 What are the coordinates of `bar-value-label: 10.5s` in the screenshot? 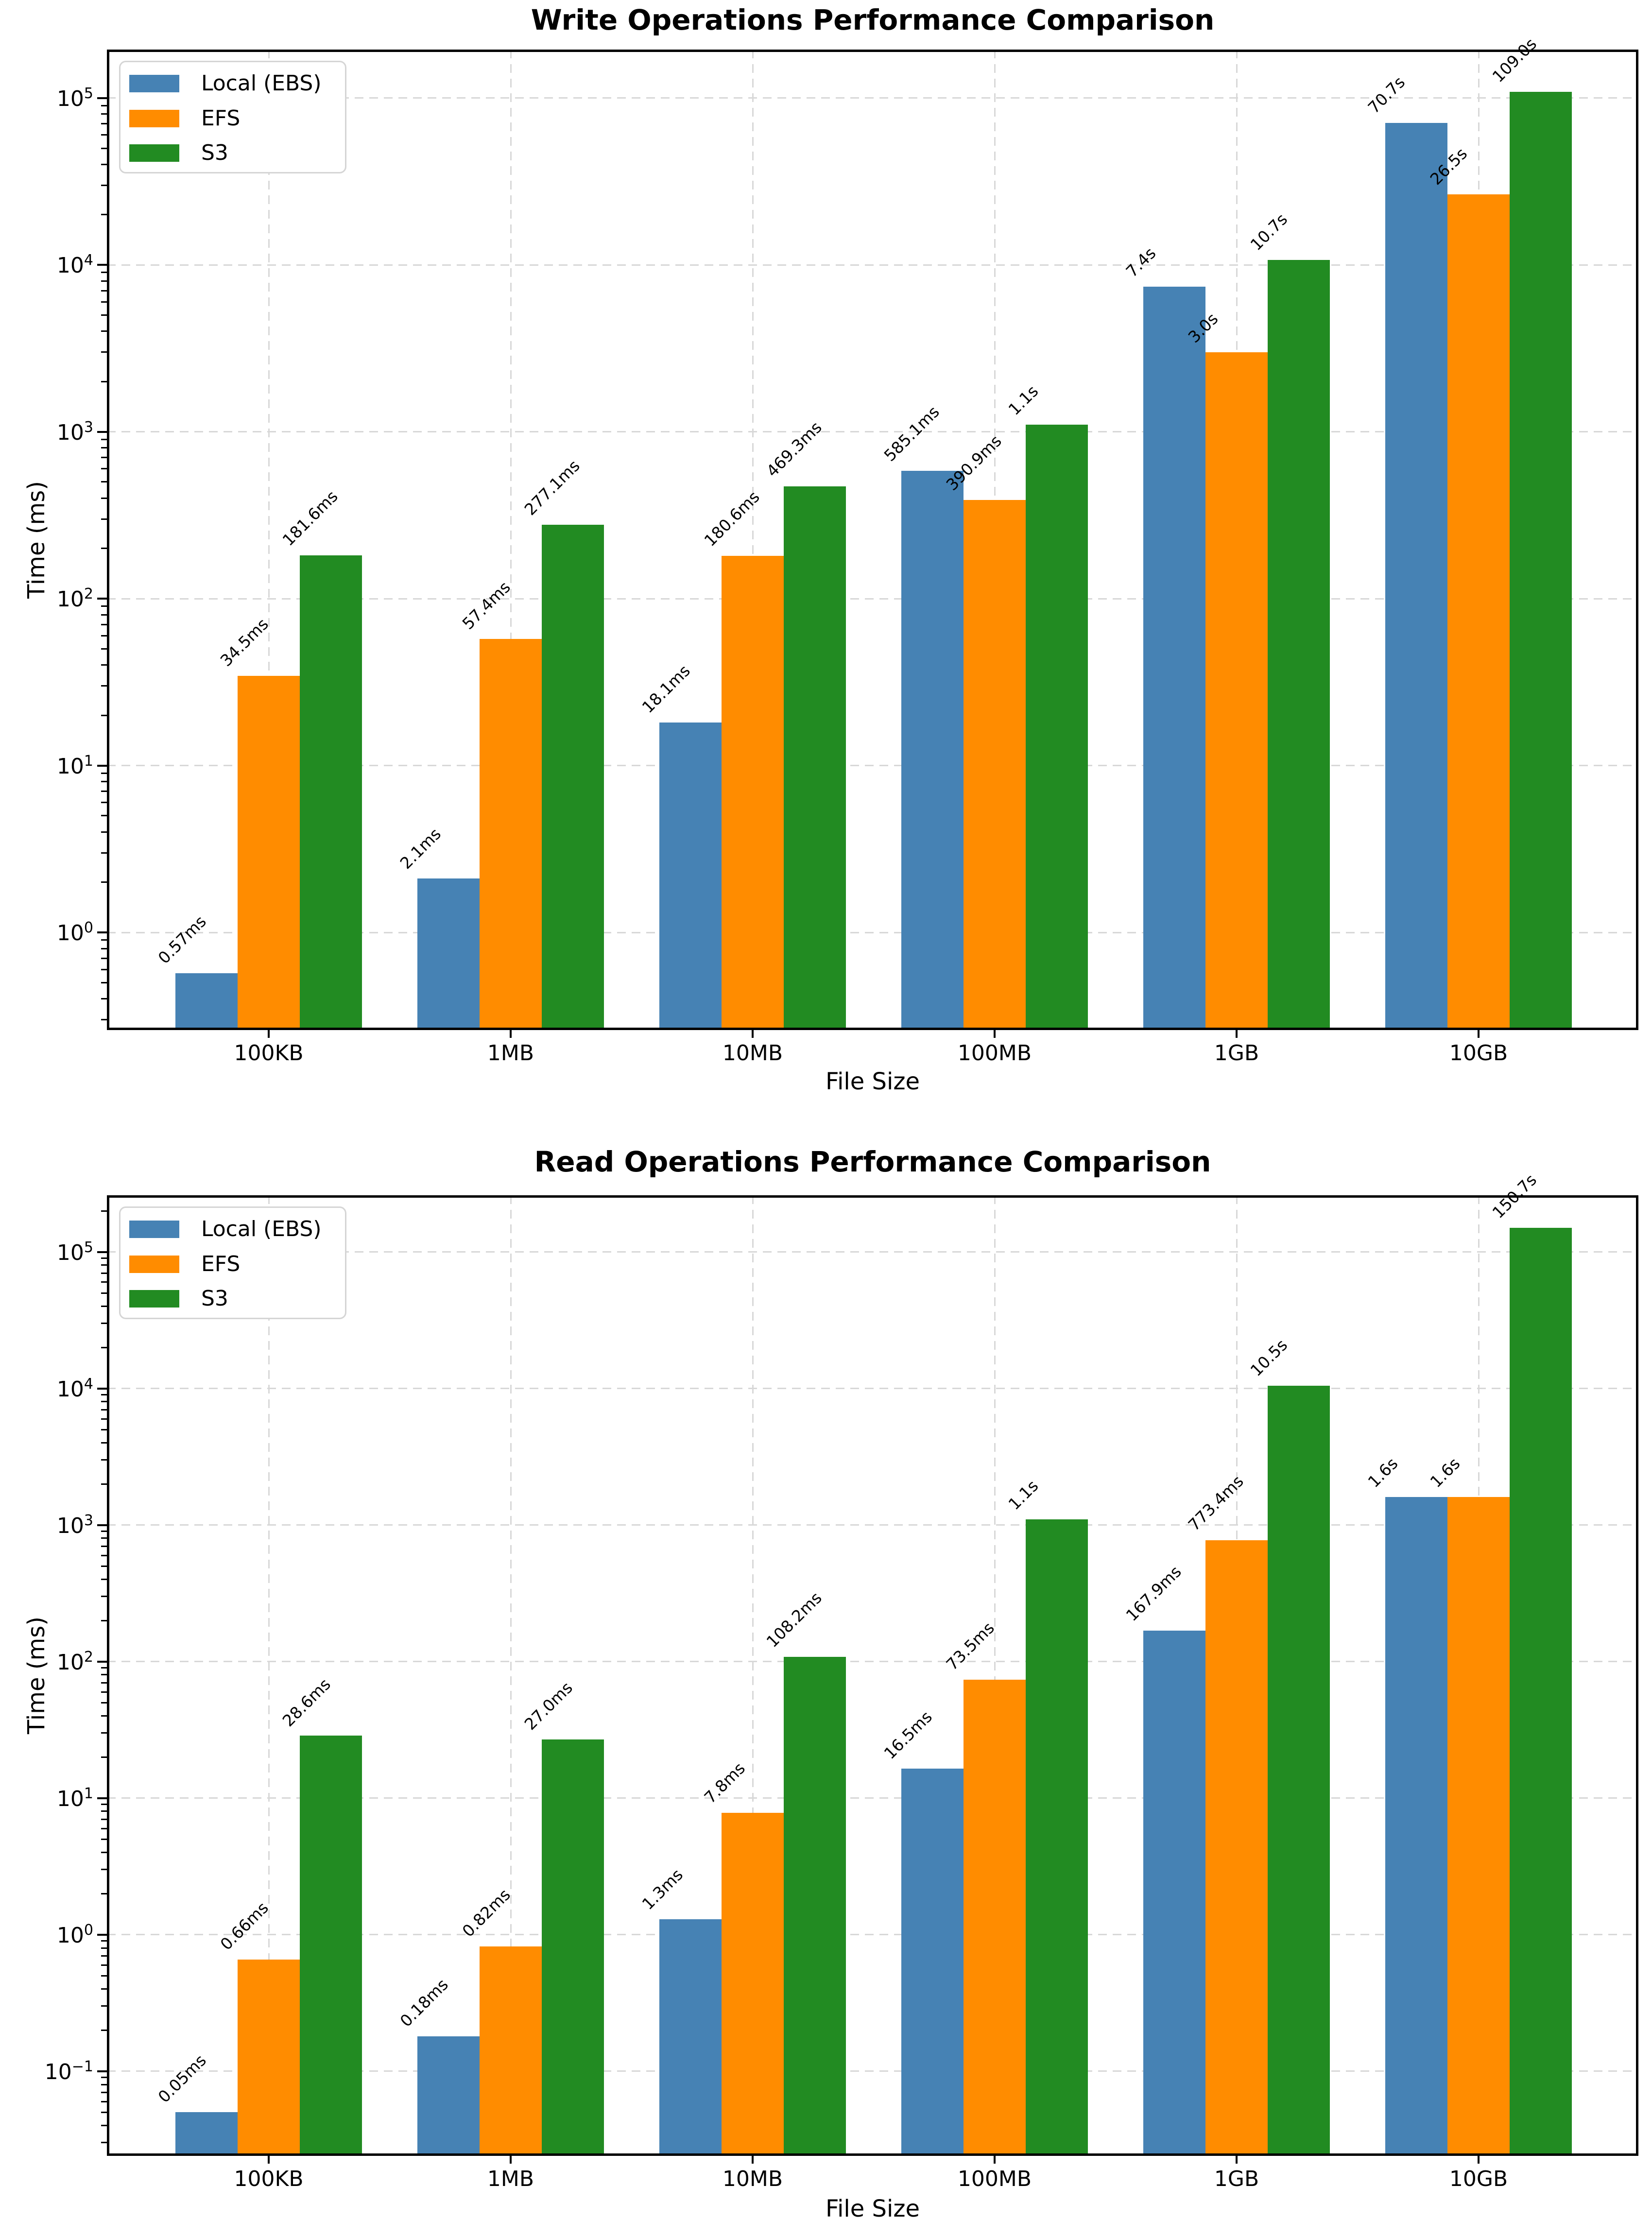 It's located at (1268, 1358).